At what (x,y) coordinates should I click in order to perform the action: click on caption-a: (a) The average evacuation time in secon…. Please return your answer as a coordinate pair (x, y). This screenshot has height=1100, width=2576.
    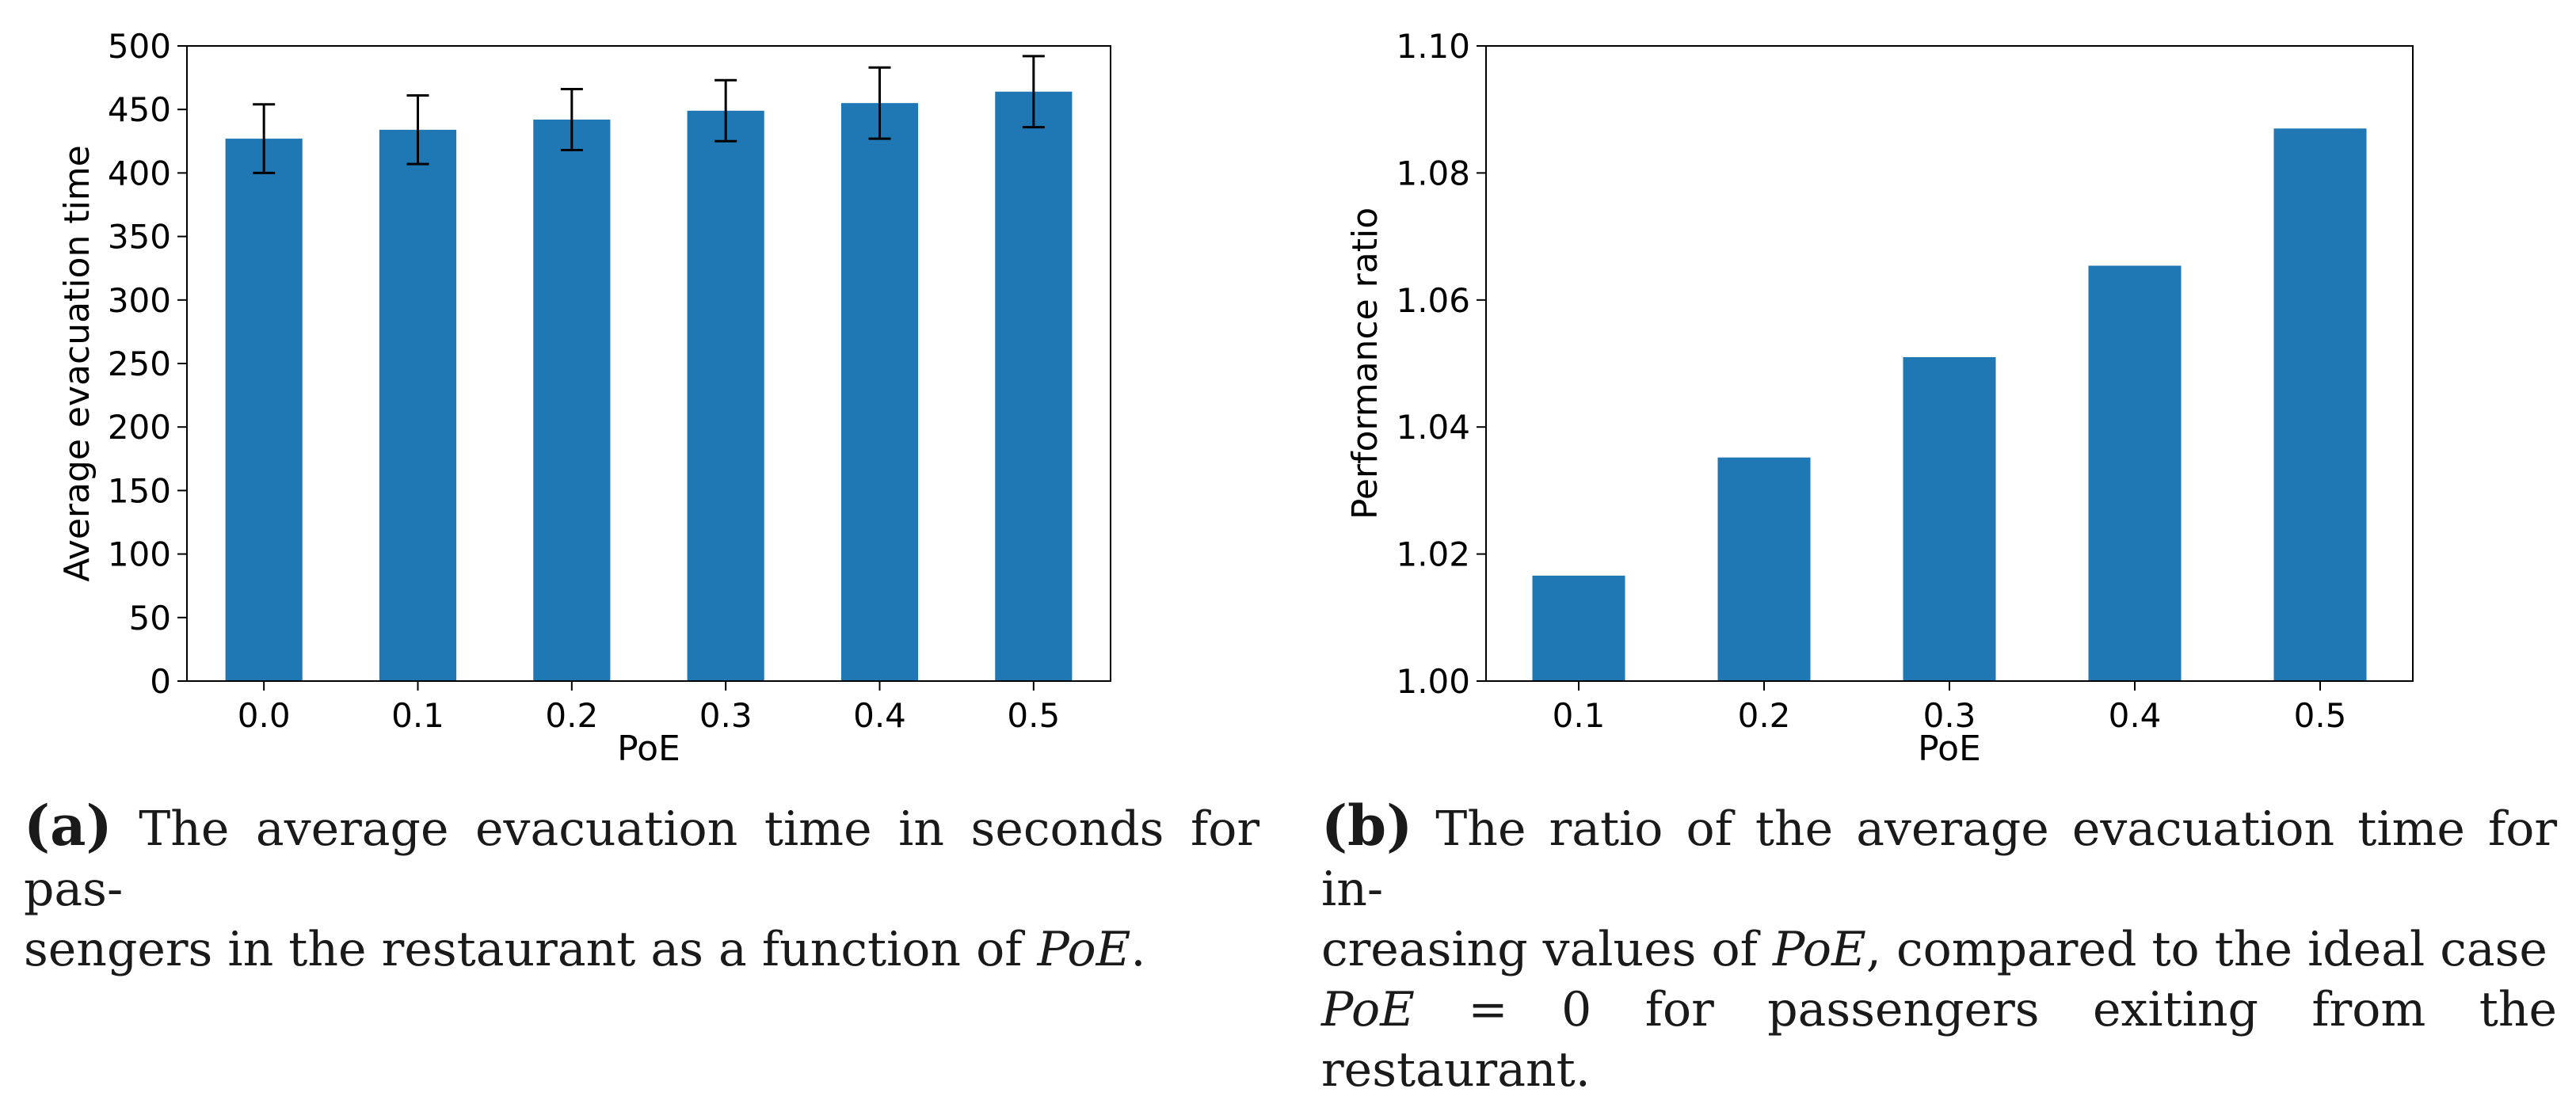
    Looking at the image, I should click on (641, 888).